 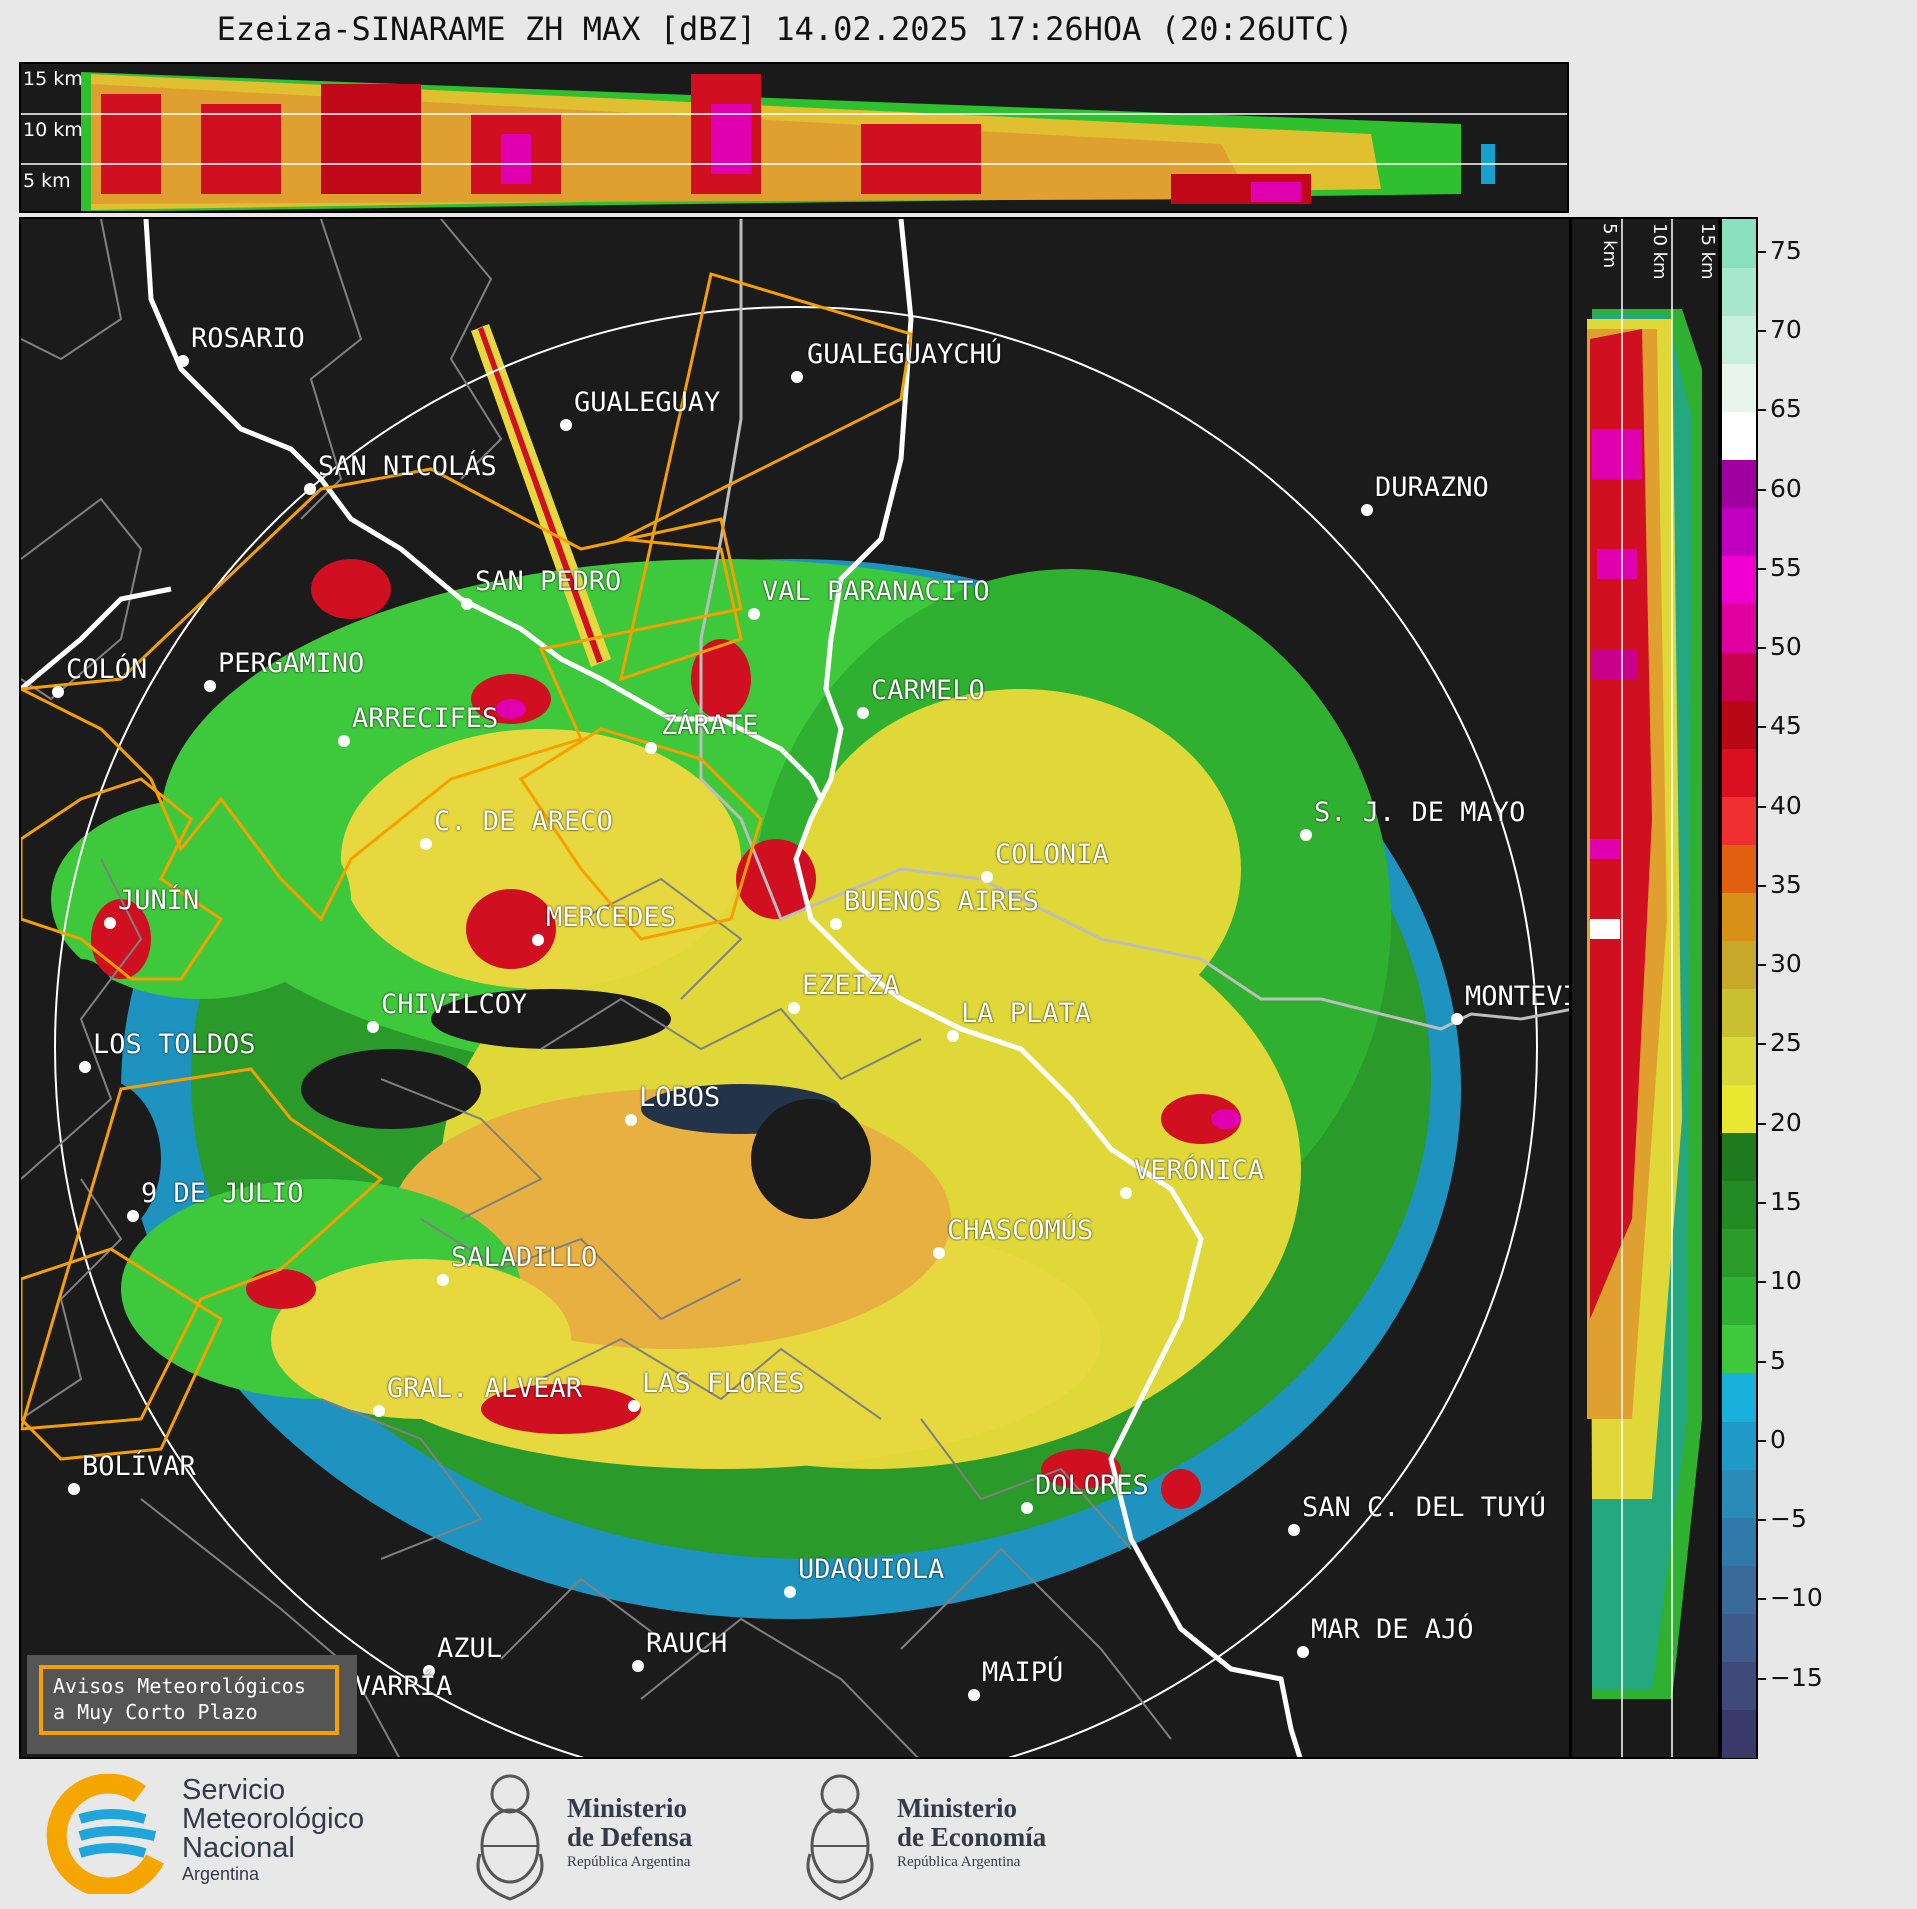 What do you see at coordinates (379, 1411) in the screenshot?
I see `city-dot-gral-alvear` at bounding box center [379, 1411].